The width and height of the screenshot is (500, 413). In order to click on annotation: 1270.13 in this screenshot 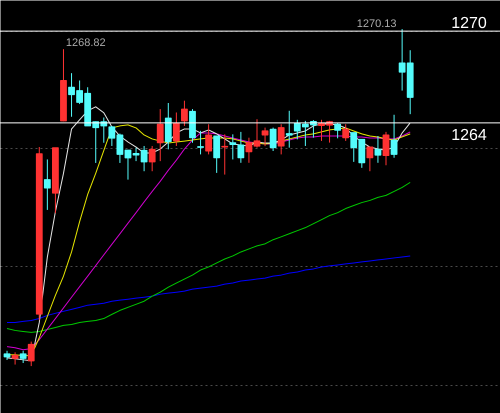, I will do `click(376, 24)`.